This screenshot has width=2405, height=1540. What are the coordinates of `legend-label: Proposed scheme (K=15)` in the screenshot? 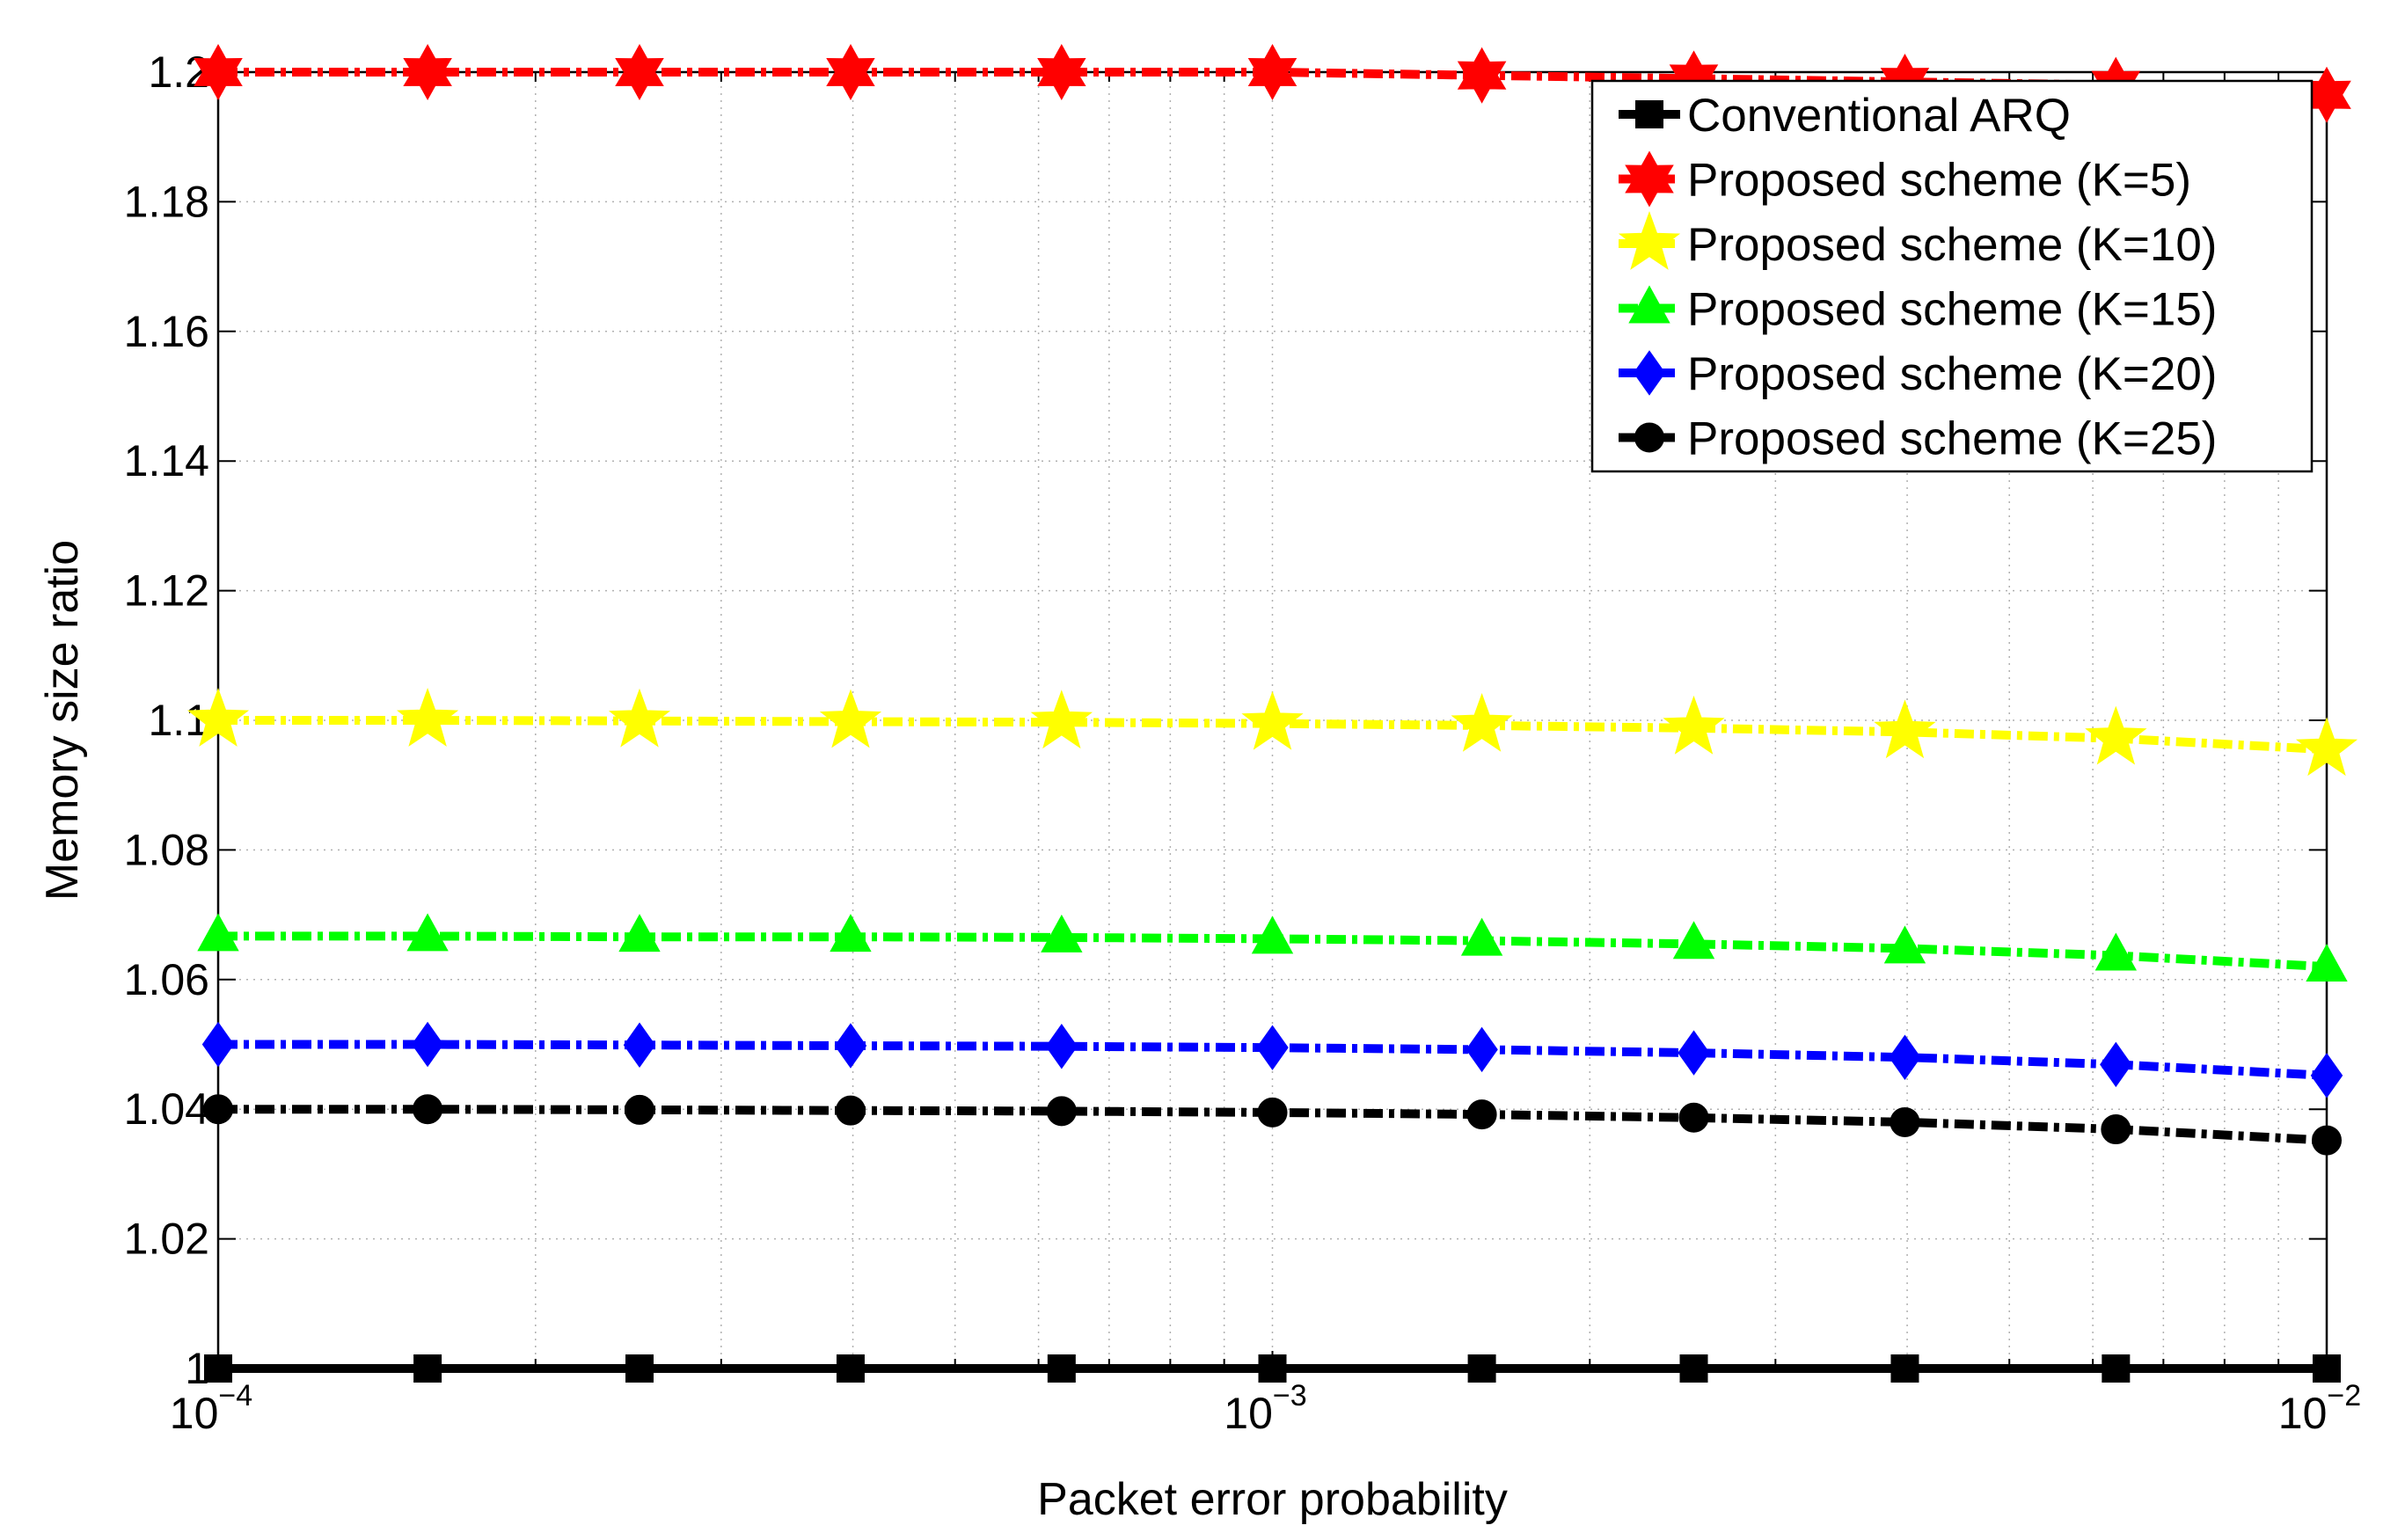 It's located at (1952, 310).